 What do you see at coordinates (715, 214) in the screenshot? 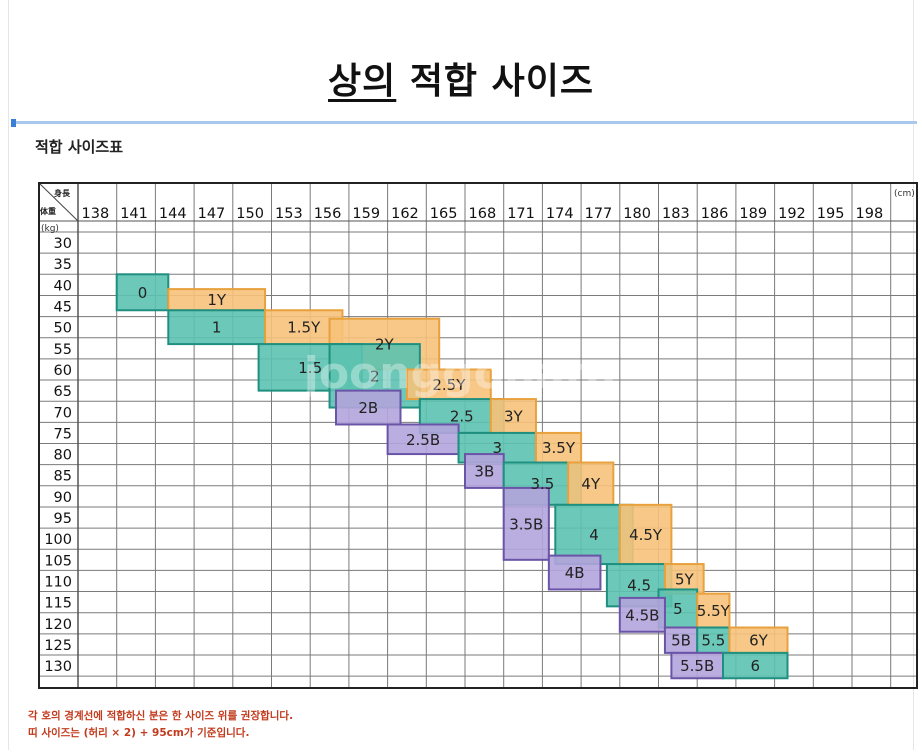
I see `x-tick-label: 186` at bounding box center [715, 214].